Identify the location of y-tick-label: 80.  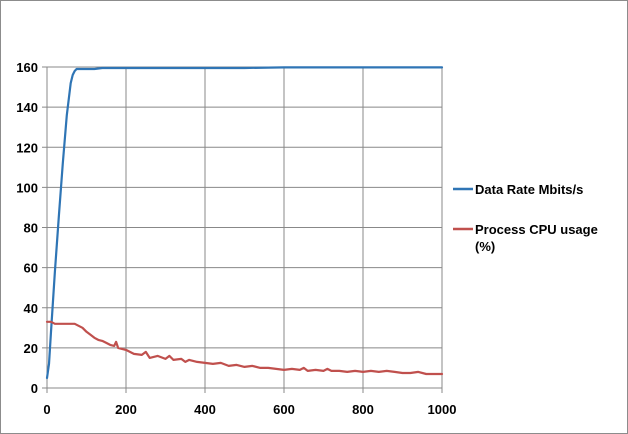
(31, 228).